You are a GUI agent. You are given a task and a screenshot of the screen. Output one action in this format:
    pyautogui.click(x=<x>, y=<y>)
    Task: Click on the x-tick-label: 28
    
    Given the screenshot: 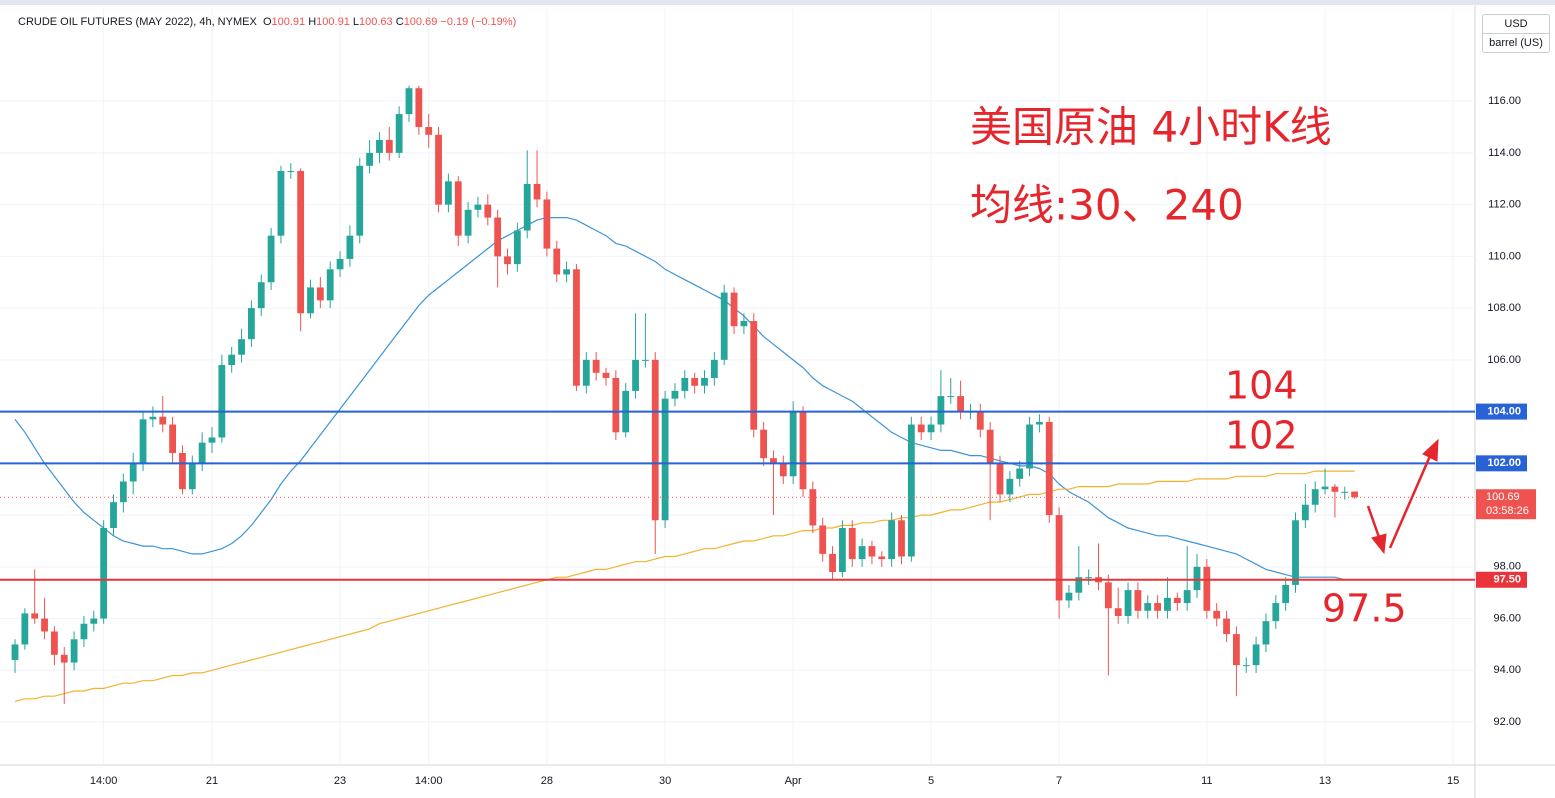 What is the action you would take?
    pyautogui.click(x=547, y=781)
    